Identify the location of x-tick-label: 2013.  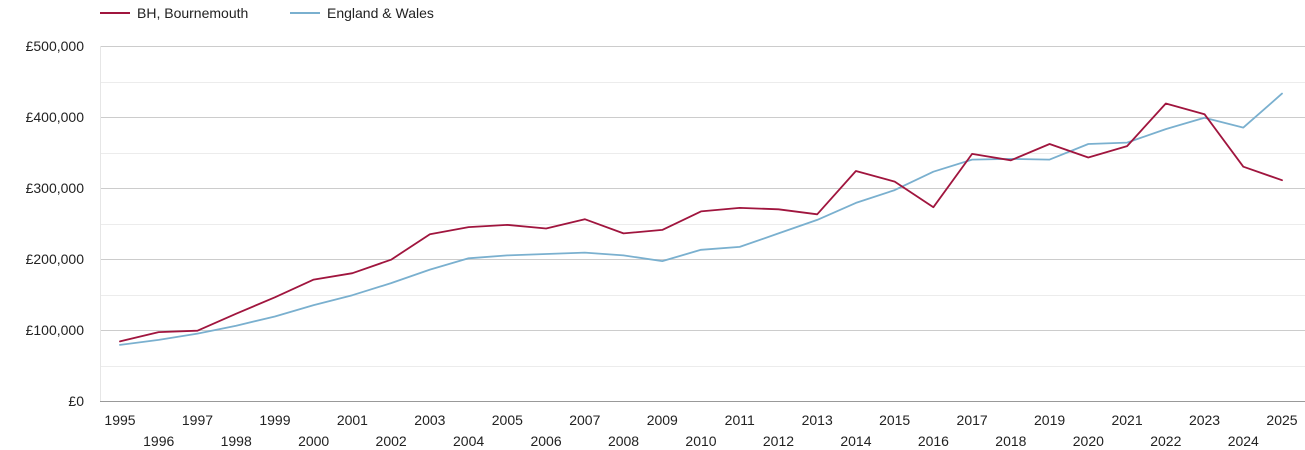
(817, 420).